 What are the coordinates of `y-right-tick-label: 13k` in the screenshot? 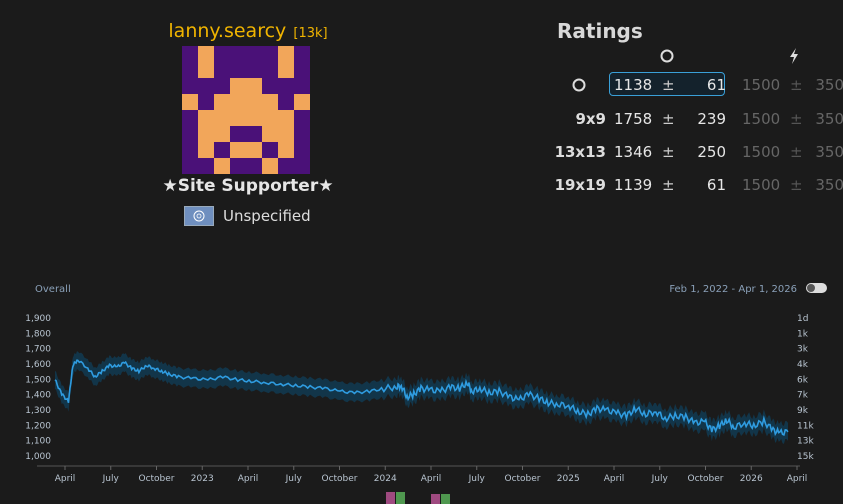 It's located at (805, 442).